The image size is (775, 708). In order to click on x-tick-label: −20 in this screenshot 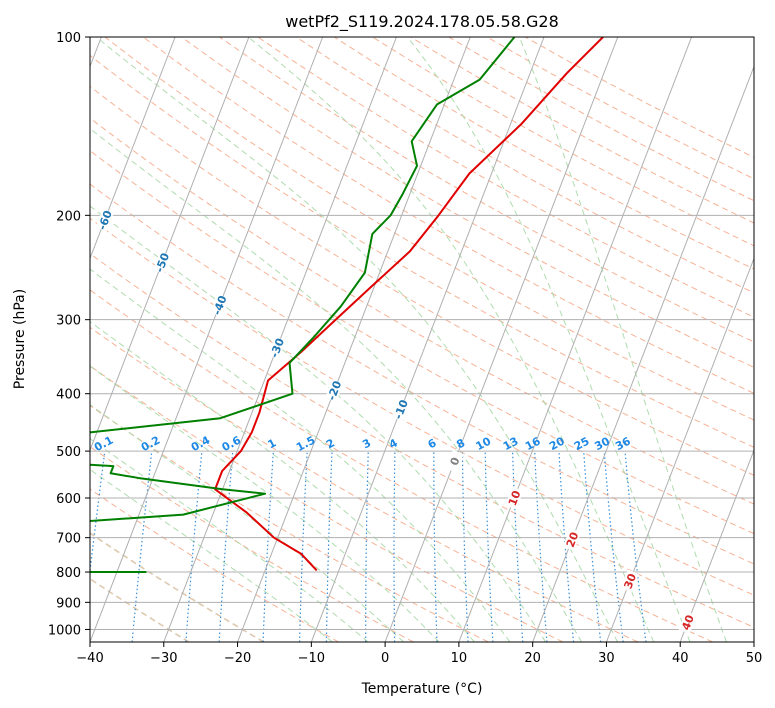, I will do `click(237, 658)`.